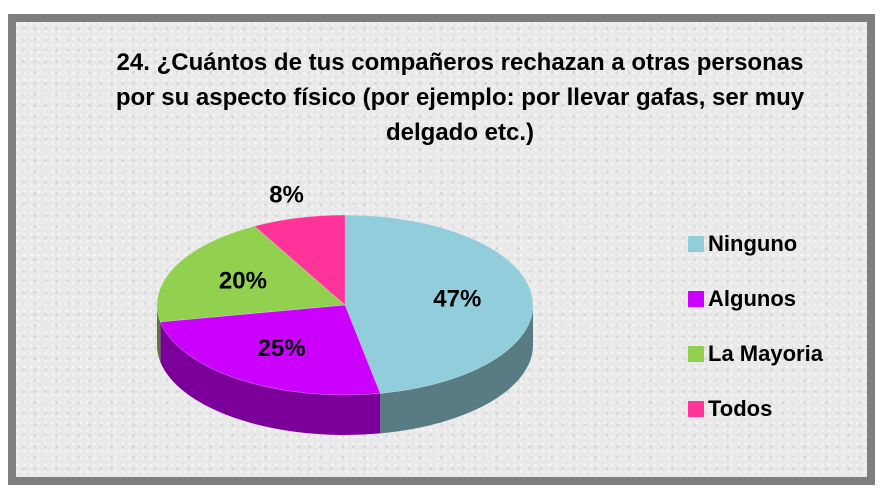  I want to click on data-label: 47%, so click(457, 298).